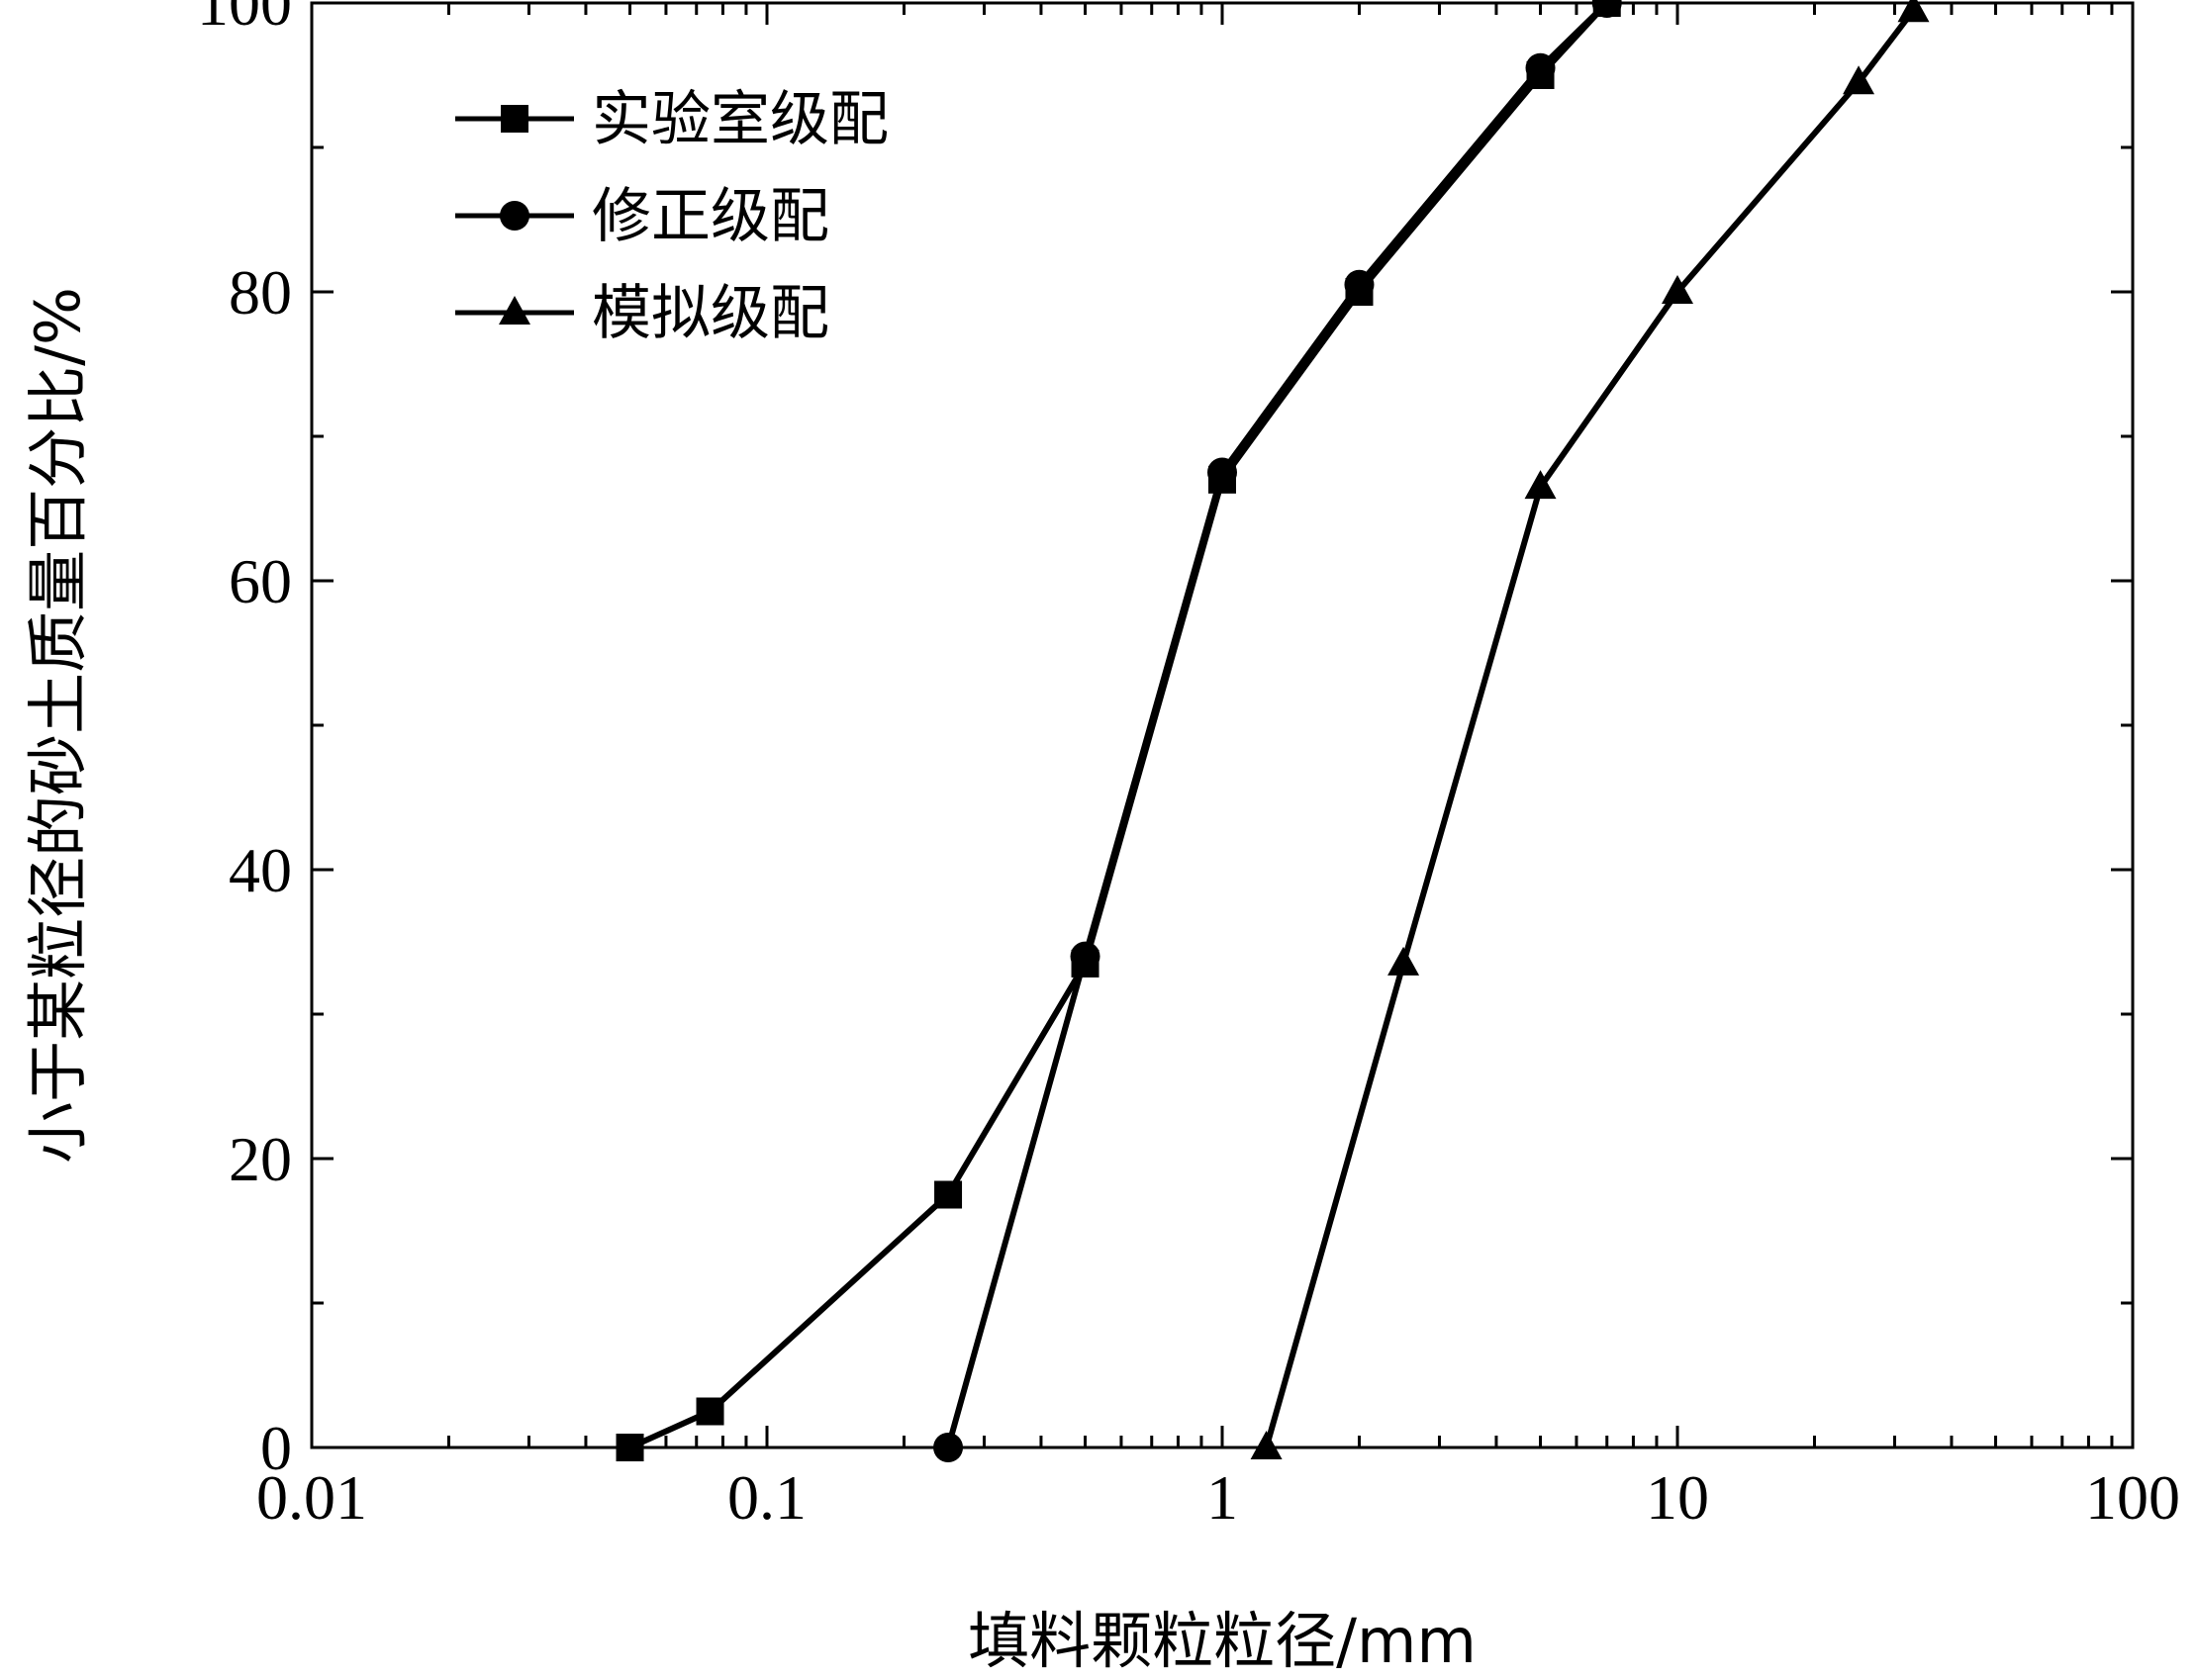 This screenshot has height=1680, width=2198. I want to click on x-tick-label: 10, so click(1677, 1497).